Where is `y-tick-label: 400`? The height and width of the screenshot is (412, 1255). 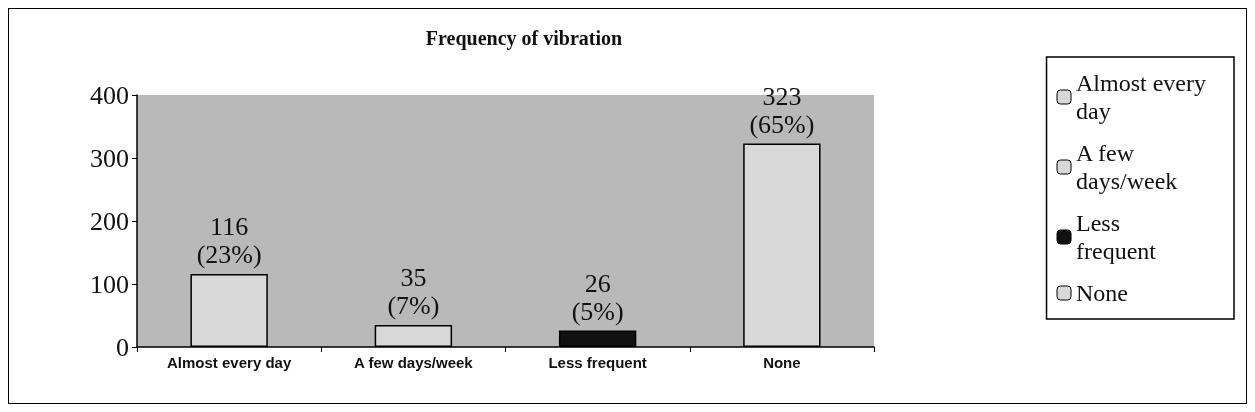 y-tick-label: 400 is located at coordinates (109, 95).